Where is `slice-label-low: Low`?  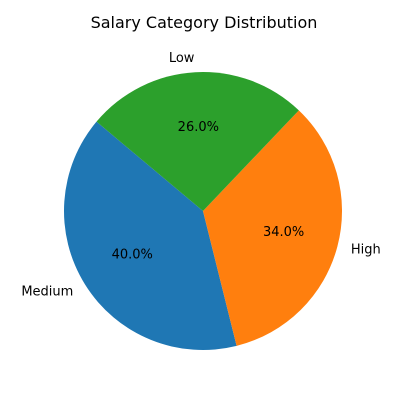 slice-label-low: Low is located at coordinates (182, 58).